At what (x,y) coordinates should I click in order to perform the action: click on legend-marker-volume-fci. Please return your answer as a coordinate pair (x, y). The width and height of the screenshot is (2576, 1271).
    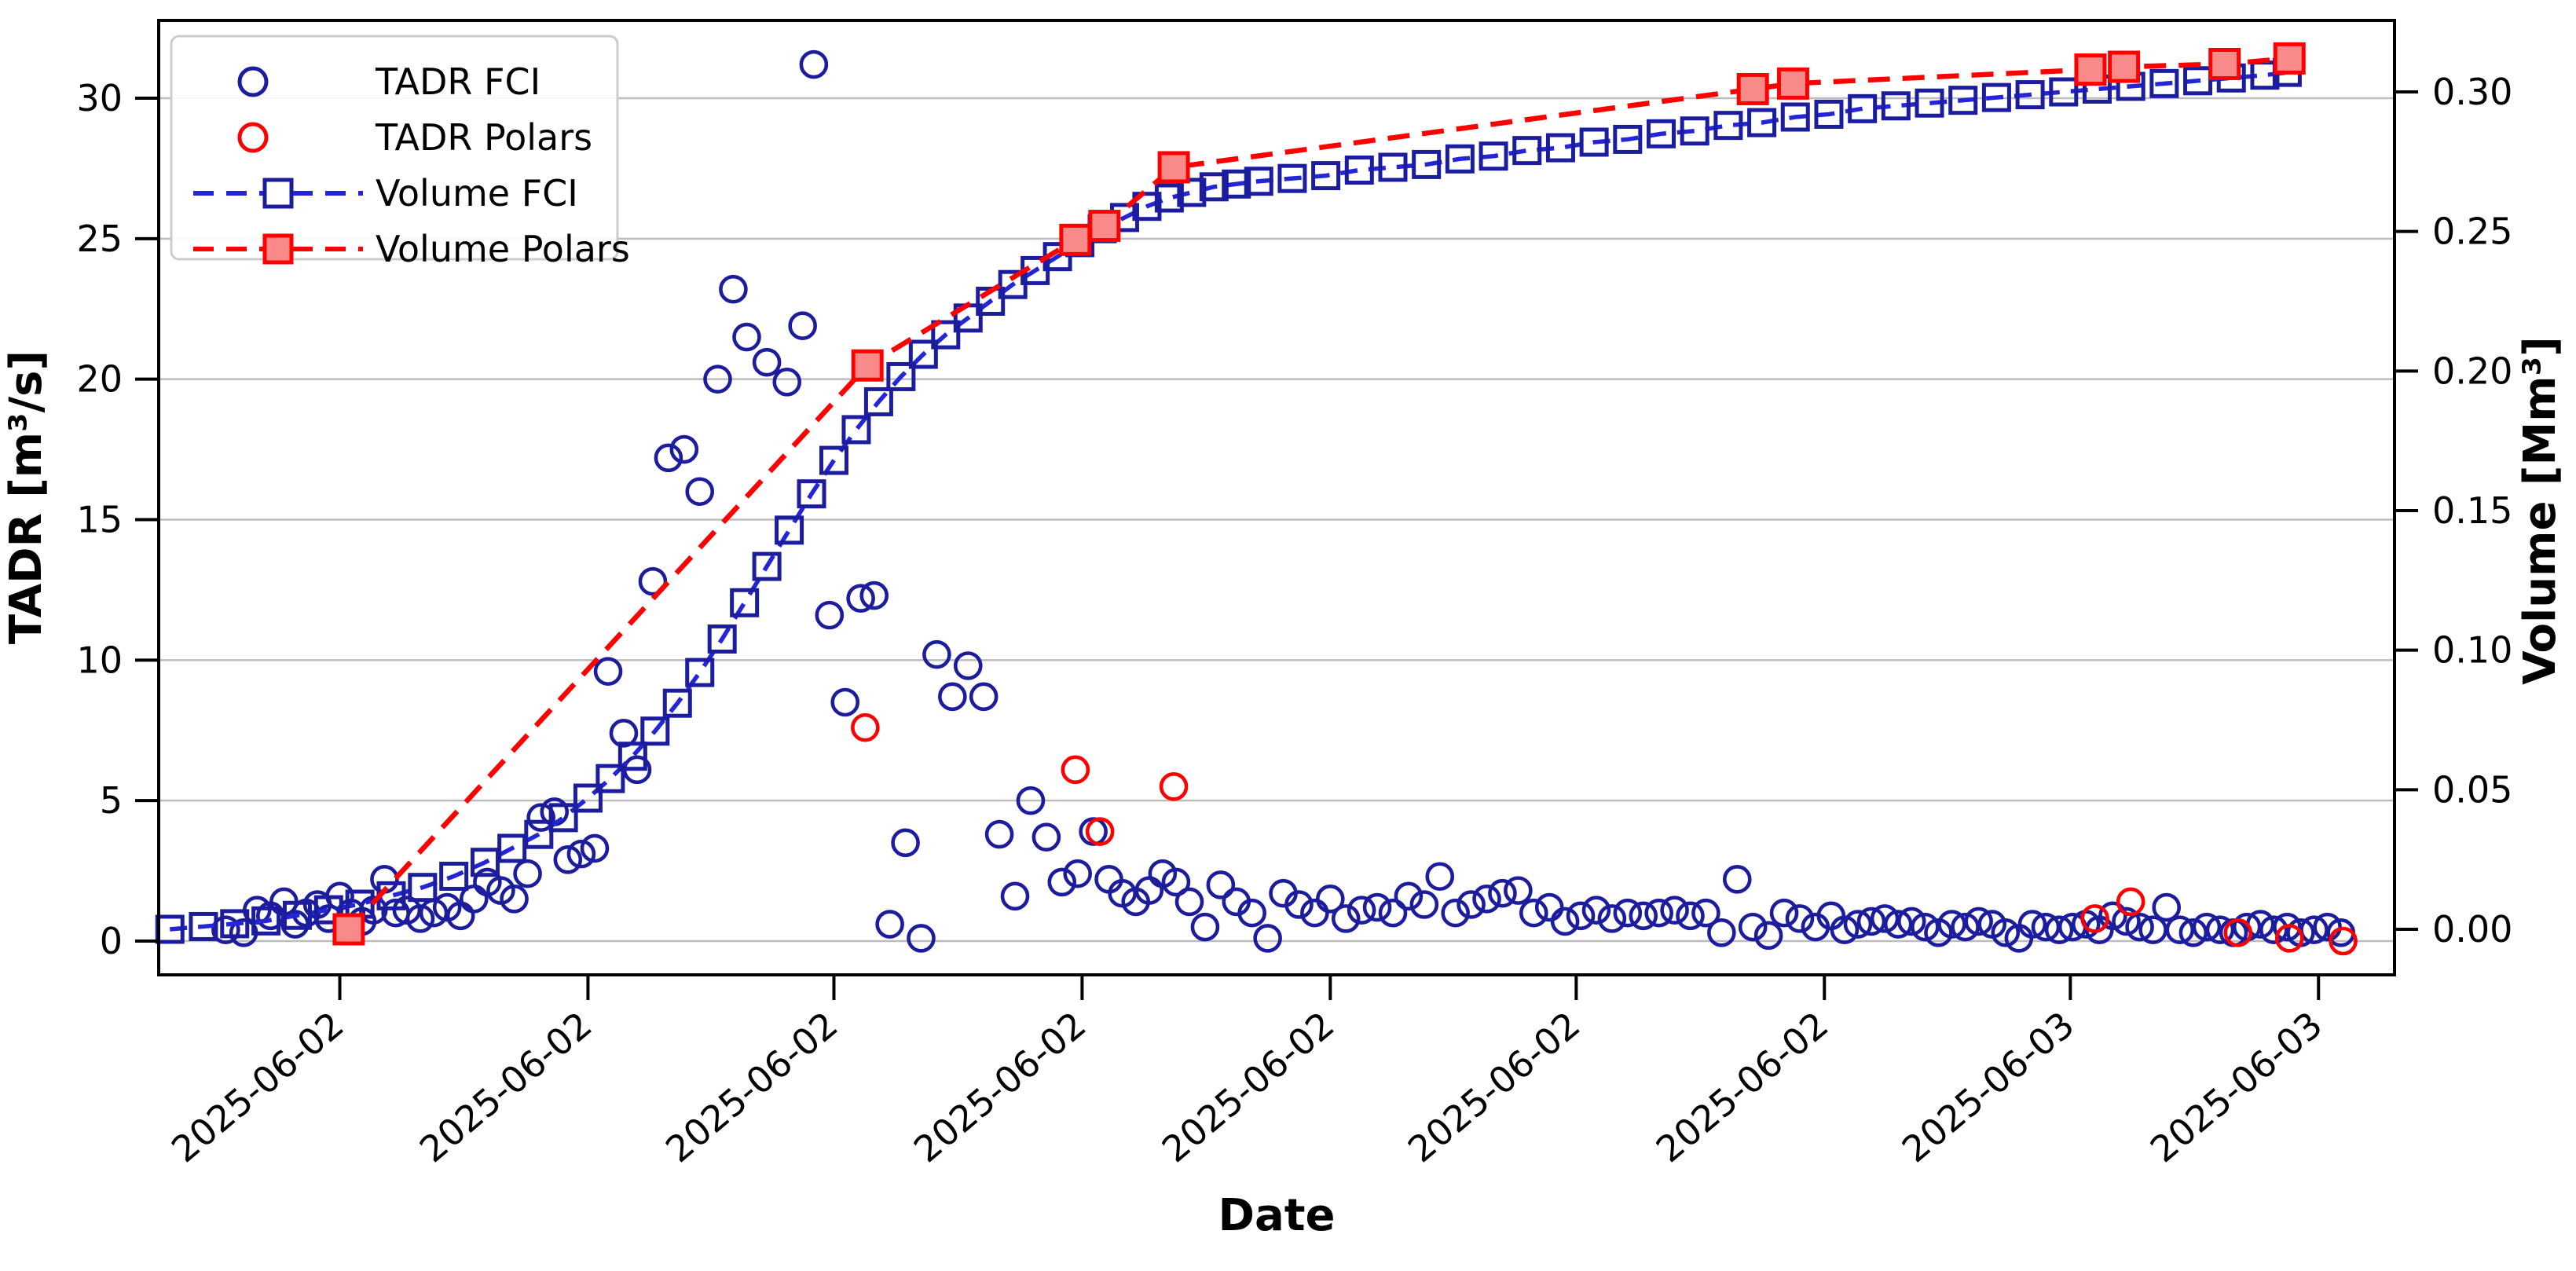
    Looking at the image, I should click on (278, 193).